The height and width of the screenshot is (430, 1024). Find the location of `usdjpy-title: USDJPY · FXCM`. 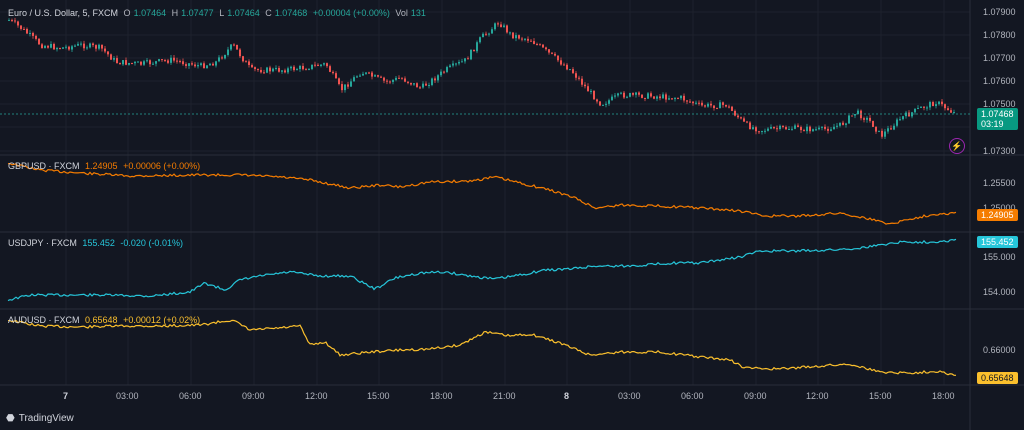

usdjpy-title: USDJPY · FXCM is located at coordinates (42, 243).